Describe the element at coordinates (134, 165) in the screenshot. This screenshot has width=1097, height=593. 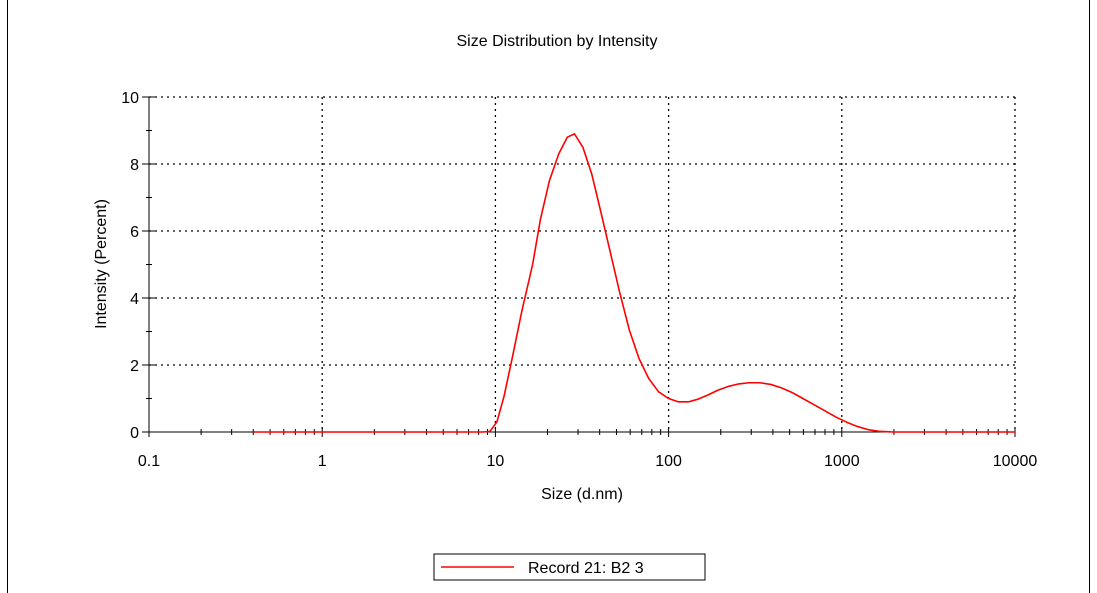
I see `y-tick-label: 8` at that location.